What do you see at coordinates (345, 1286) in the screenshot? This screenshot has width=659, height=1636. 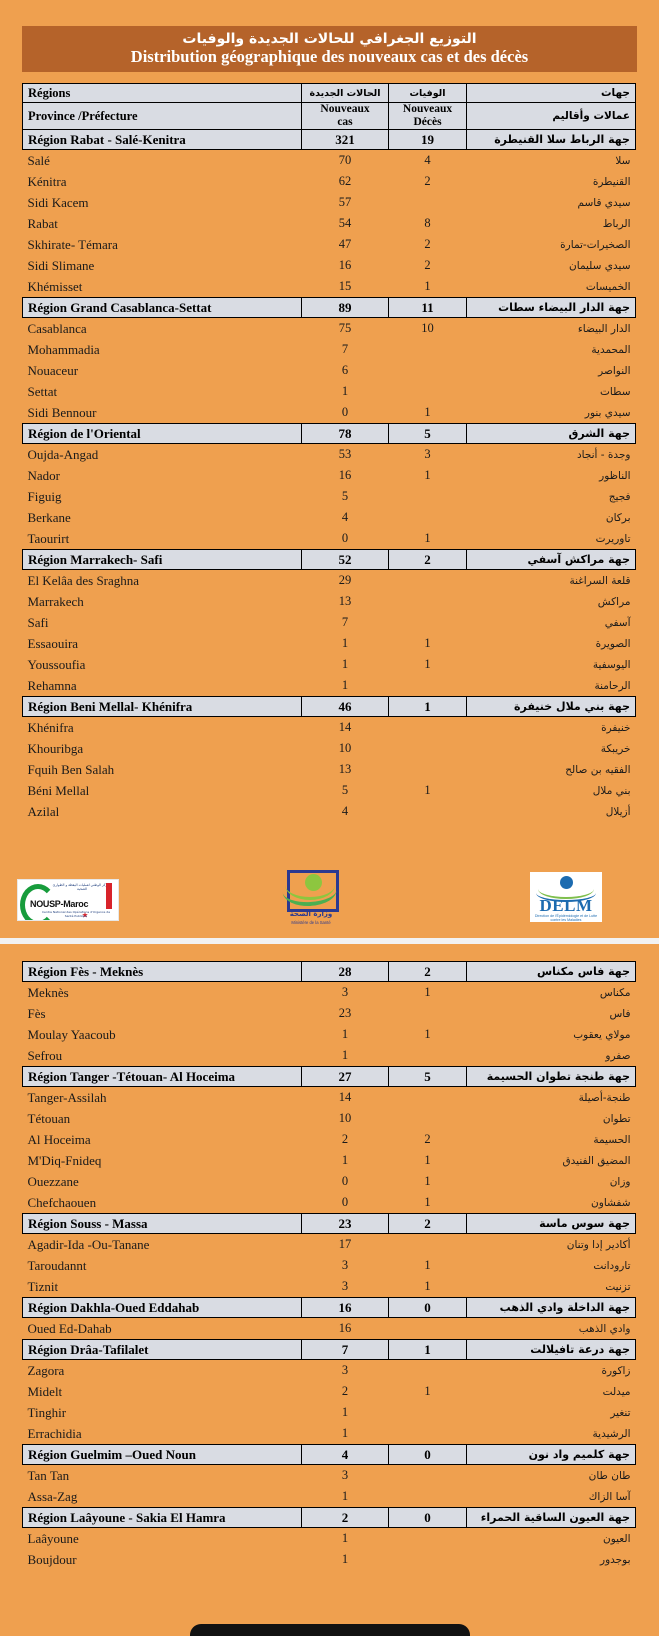 I see `row-new-cases: 3` at bounding box center [345, 1286].